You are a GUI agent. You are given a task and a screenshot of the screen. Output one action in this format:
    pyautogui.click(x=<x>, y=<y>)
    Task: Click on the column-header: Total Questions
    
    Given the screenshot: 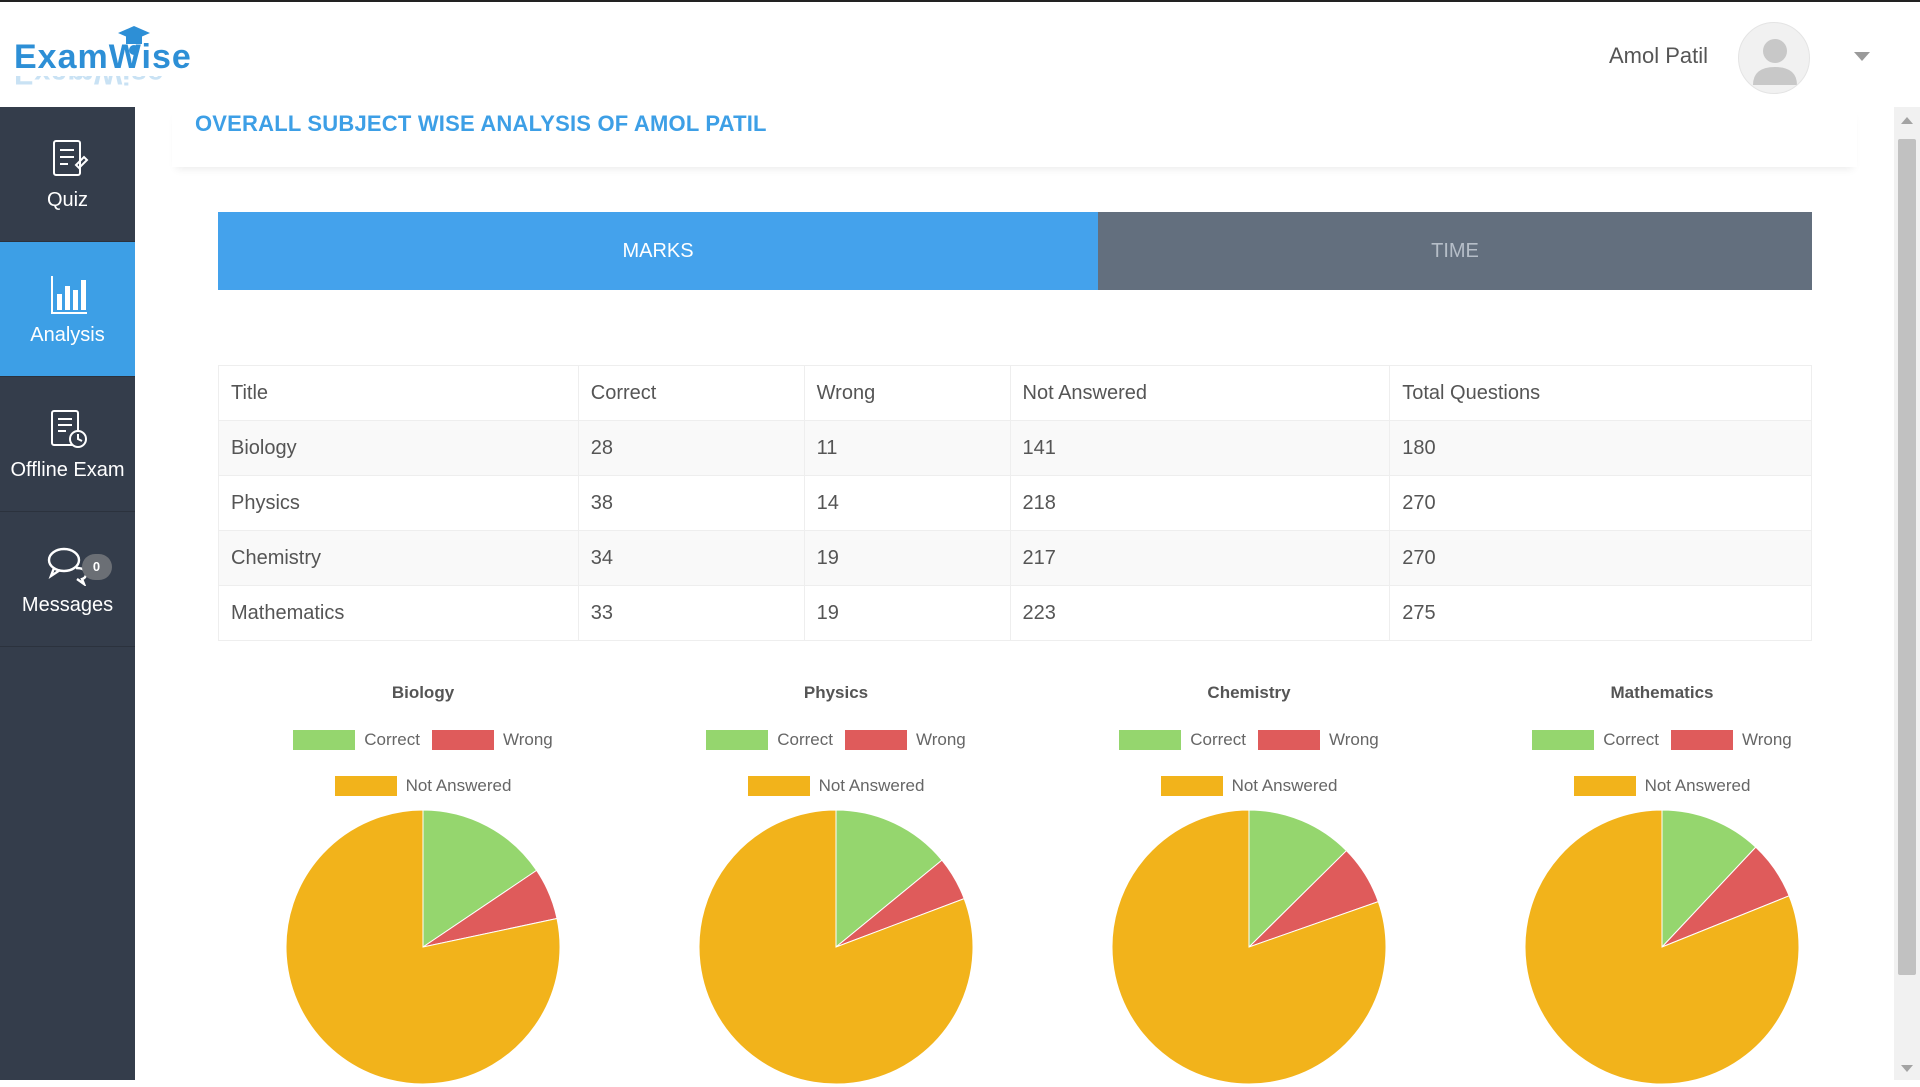 What is the action you would take?
    pyautogui.click(x=1600, y=393)
    